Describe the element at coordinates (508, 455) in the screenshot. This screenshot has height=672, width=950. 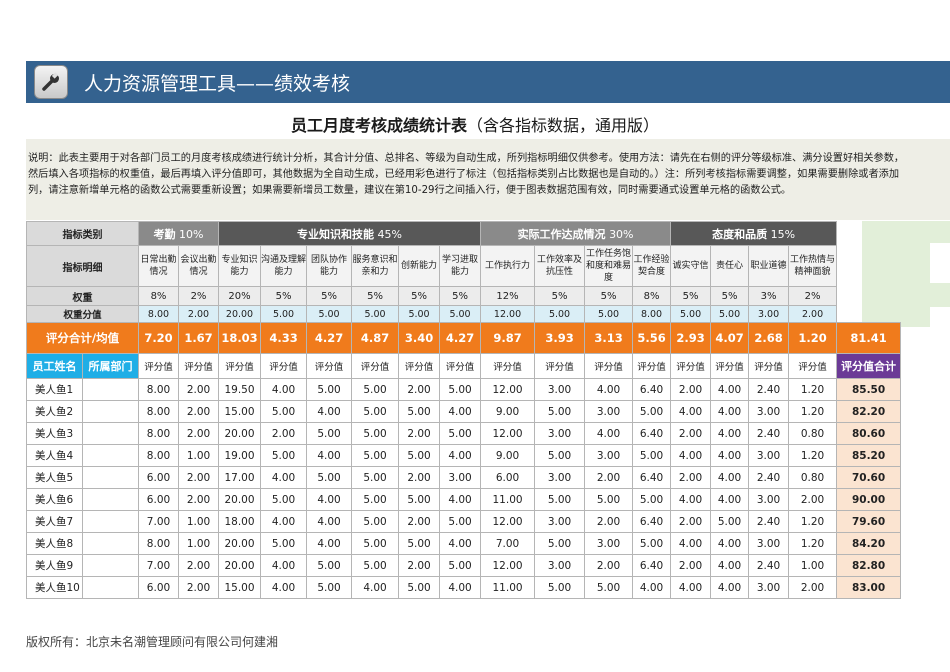
I see `score-cell: 9.00` at that location.